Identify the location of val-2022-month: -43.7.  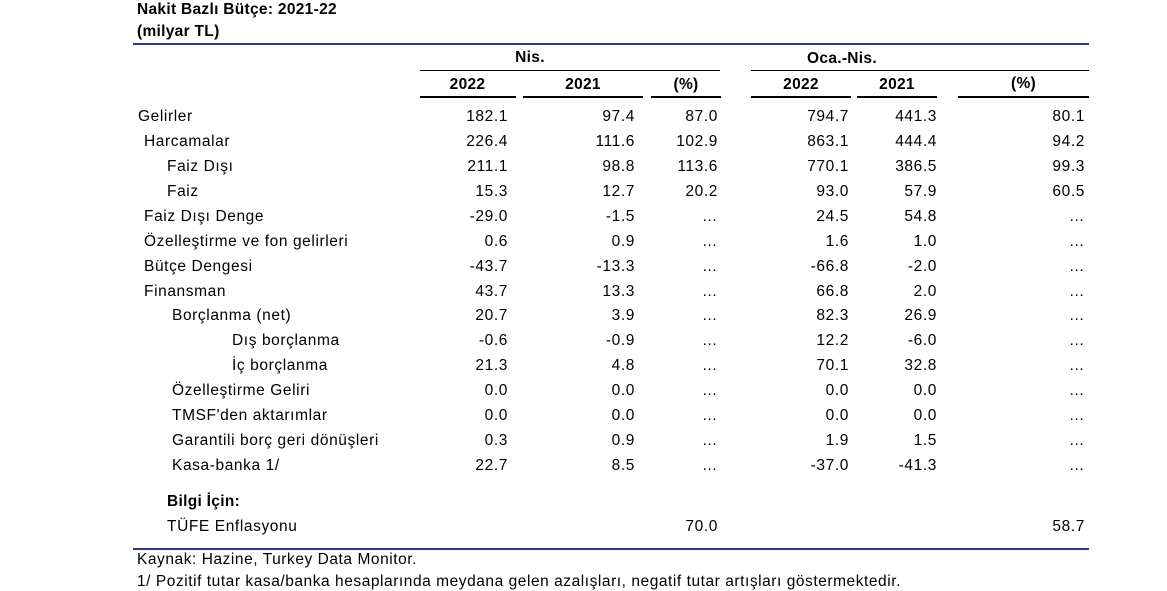
(488, 266).